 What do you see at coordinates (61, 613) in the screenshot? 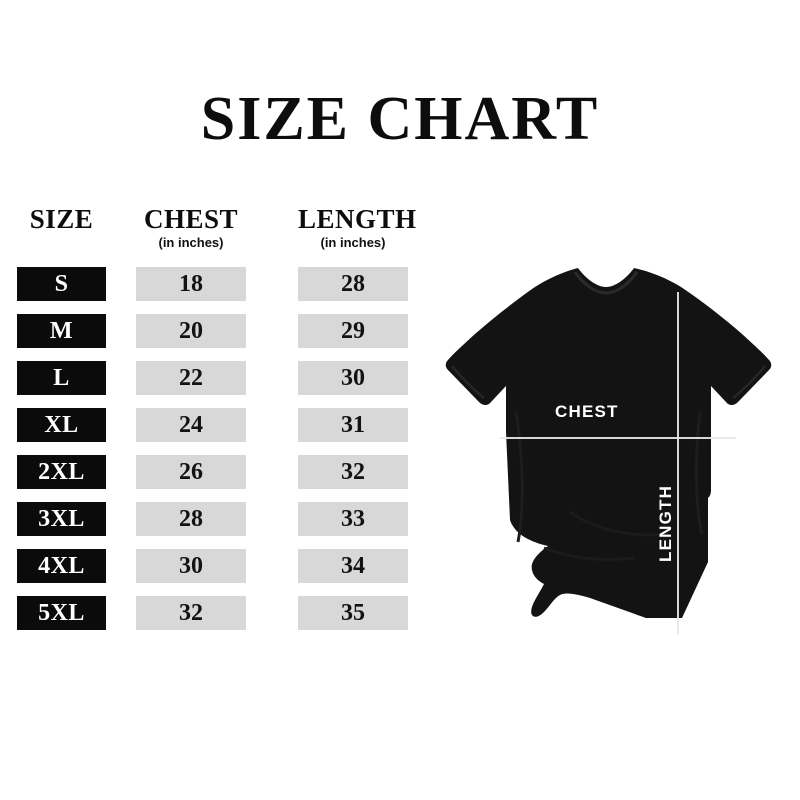
I see `cell-size: 5XL` at bounding box center [61, 613].